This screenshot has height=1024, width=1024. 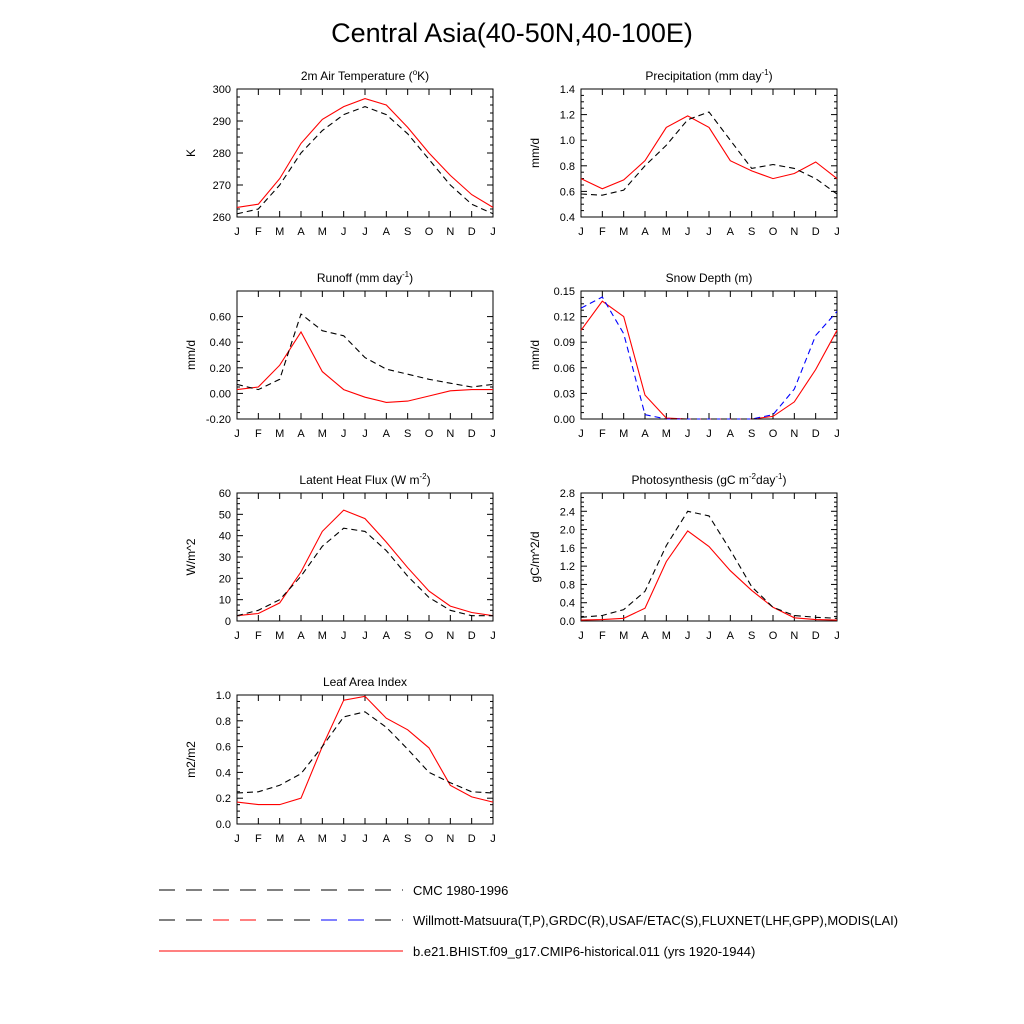 What do you see at coordinates (567, 622) in the screenshot?
I see `y-tick-label: 0.0` at bounding box center [567, 622].